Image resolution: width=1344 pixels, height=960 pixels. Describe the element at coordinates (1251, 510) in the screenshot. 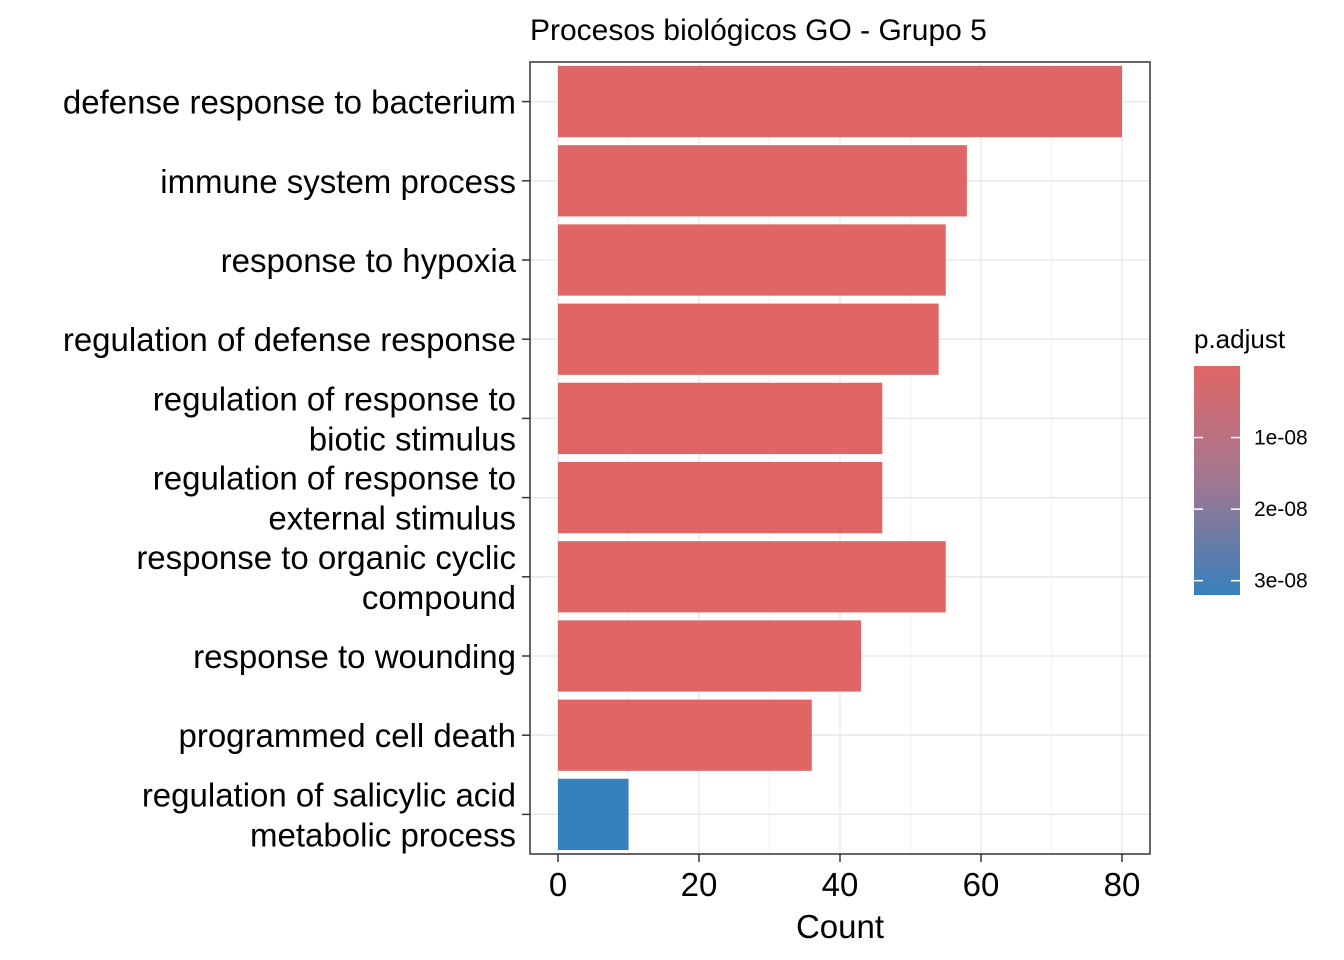

I see `legend-ticks: 1e-08 2e-08 3e-08` at that location.